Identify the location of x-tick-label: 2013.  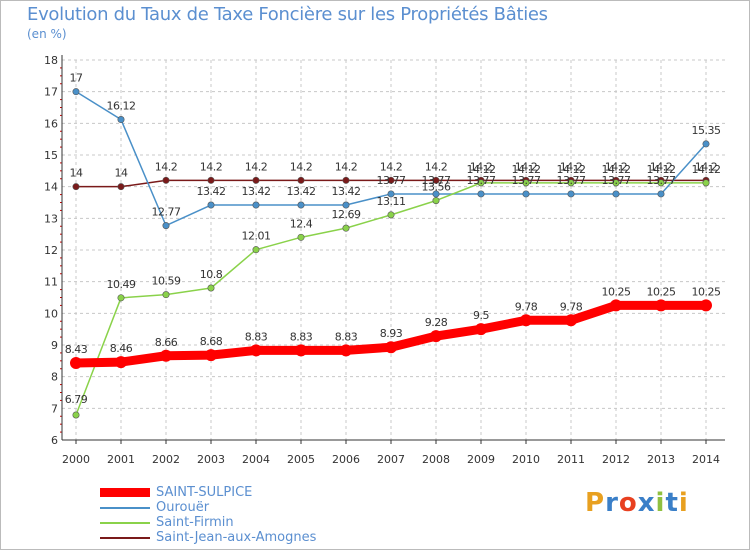
(661, 459).